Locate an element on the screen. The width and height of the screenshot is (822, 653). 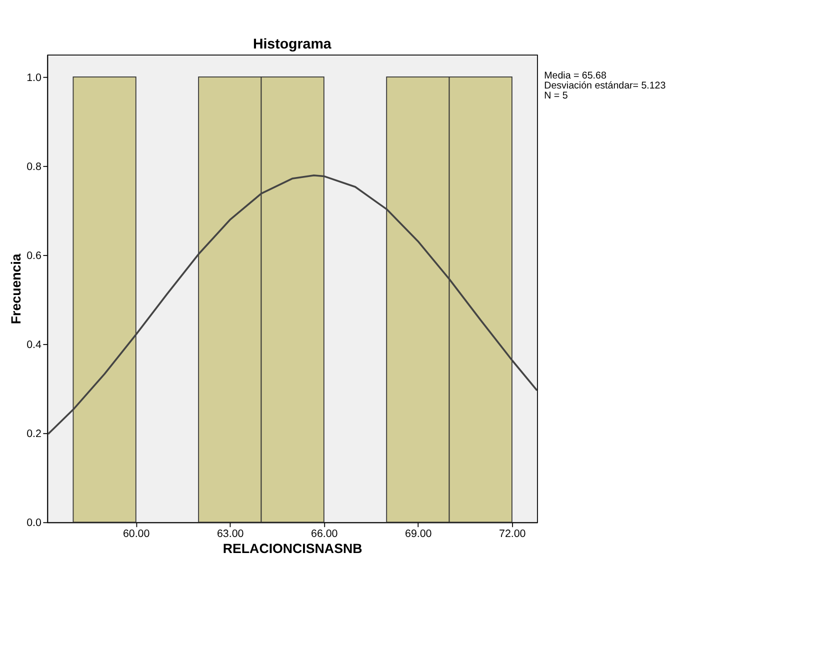
y-tick-label: 1.0 is located at coordinates (34, 78).